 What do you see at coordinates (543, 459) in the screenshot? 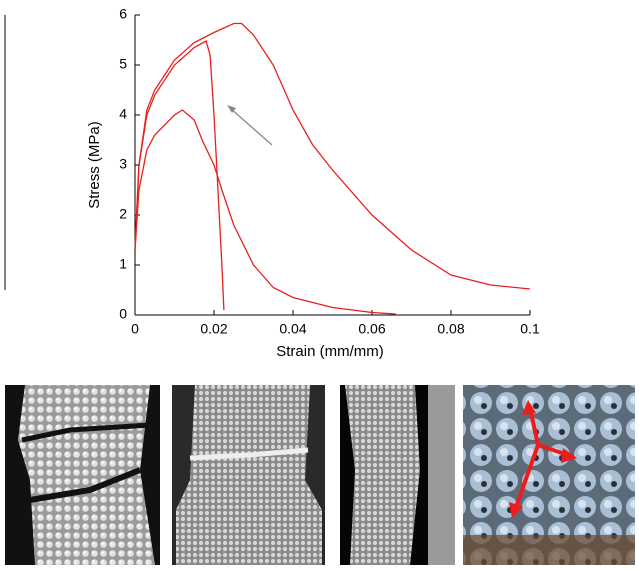
I see `red-arrows` at bounding box center [543, 459].